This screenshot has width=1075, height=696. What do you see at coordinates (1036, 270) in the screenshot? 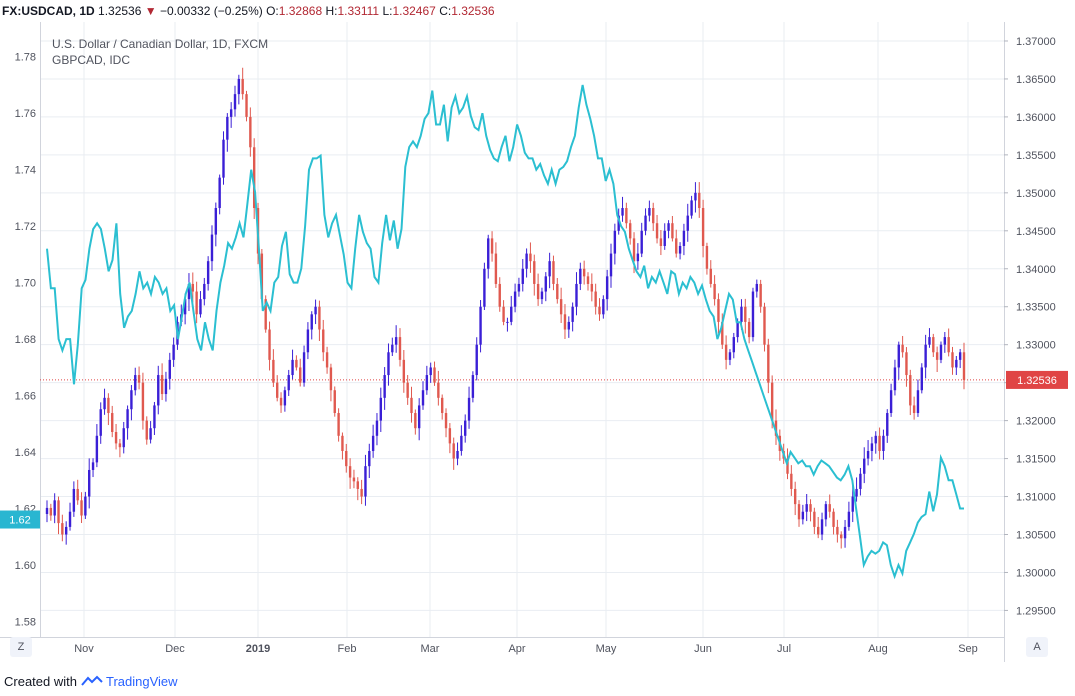
I see `right-tick-label: 1.34000` at bounding box center [1036, 270].